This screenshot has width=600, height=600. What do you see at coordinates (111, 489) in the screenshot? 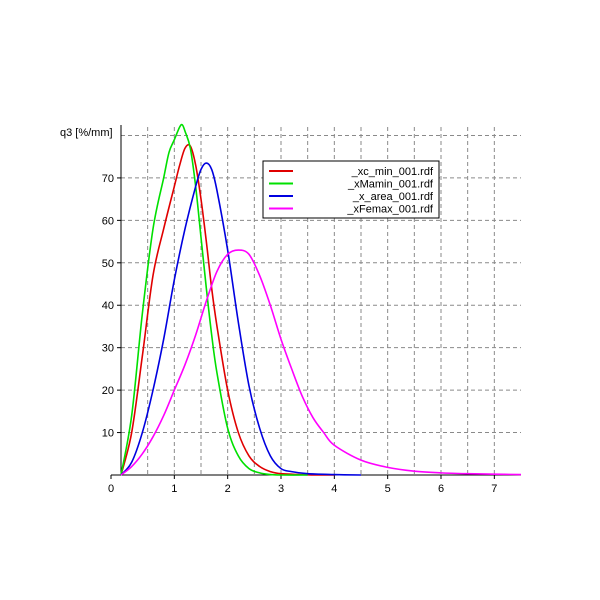
I see `x-tick-label: 0` at bounding box center [111, 489].